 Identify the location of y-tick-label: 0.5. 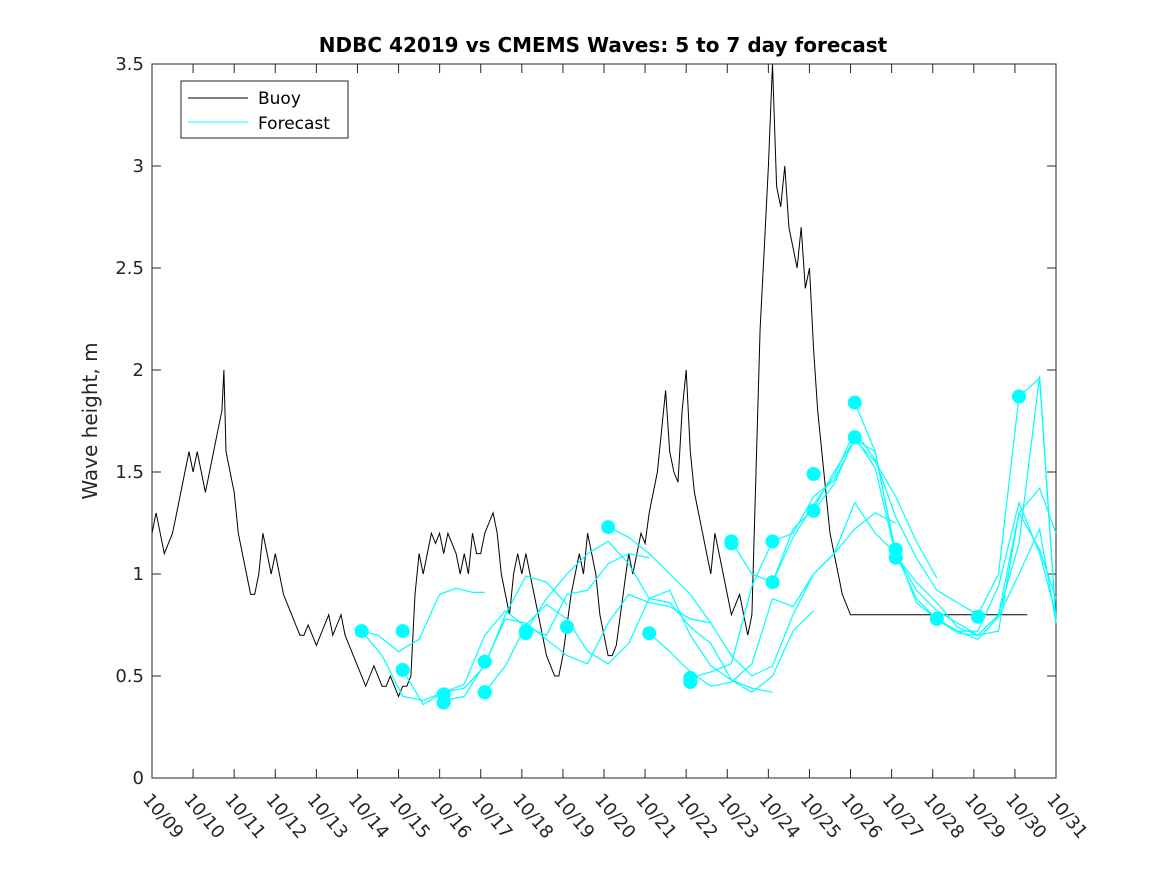
(129, 676).